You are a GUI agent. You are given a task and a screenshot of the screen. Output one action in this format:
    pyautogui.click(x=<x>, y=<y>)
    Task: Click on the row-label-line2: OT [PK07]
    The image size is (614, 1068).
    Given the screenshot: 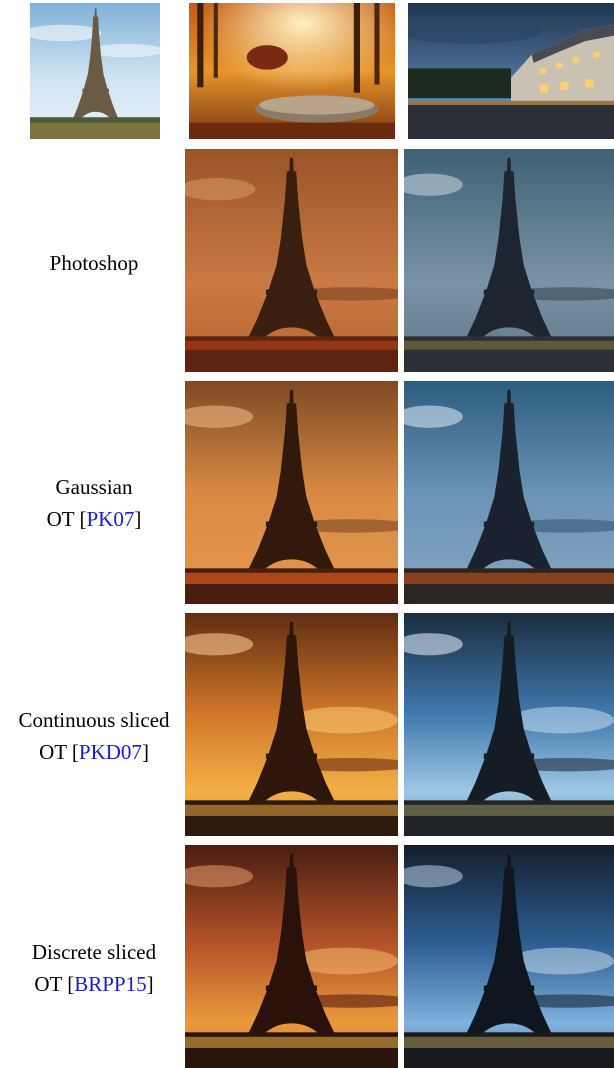 What is the action you would take?
    pyautogui.click(x=94, y=519)
    